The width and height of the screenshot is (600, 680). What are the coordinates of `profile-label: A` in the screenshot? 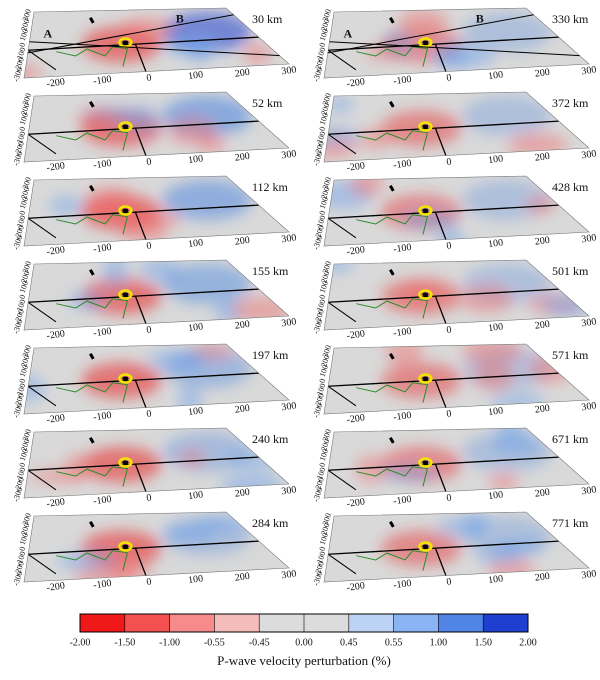 It's located at (48, 33).